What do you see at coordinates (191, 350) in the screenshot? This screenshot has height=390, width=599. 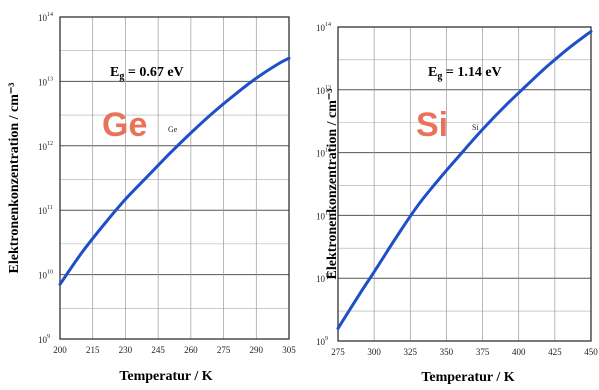 I see `x-tick-label: 260` at bounding box center [191, 350].